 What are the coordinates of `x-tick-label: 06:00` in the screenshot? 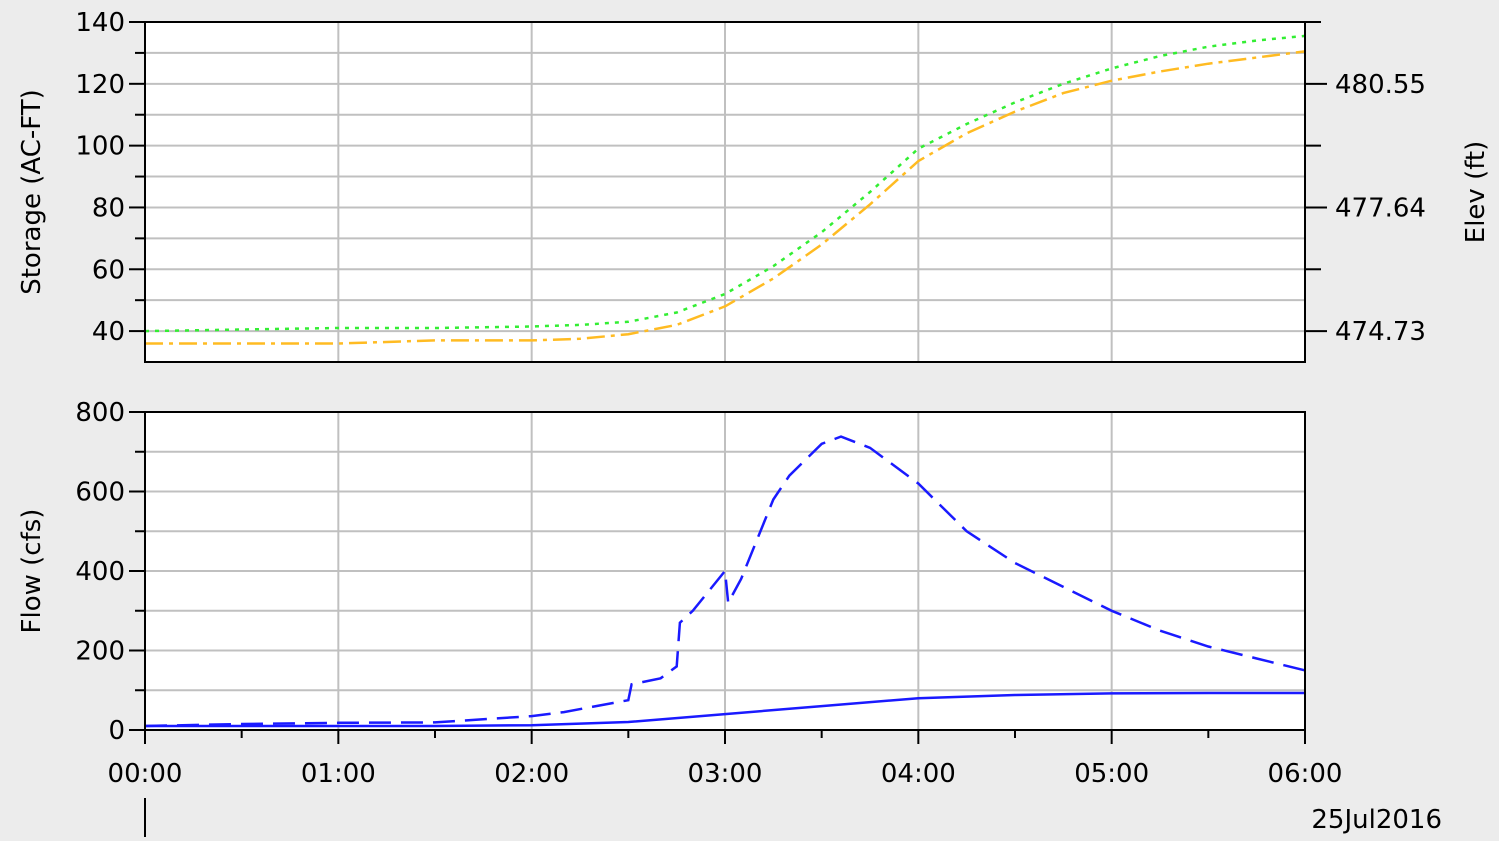 It's located at (1305, 774).